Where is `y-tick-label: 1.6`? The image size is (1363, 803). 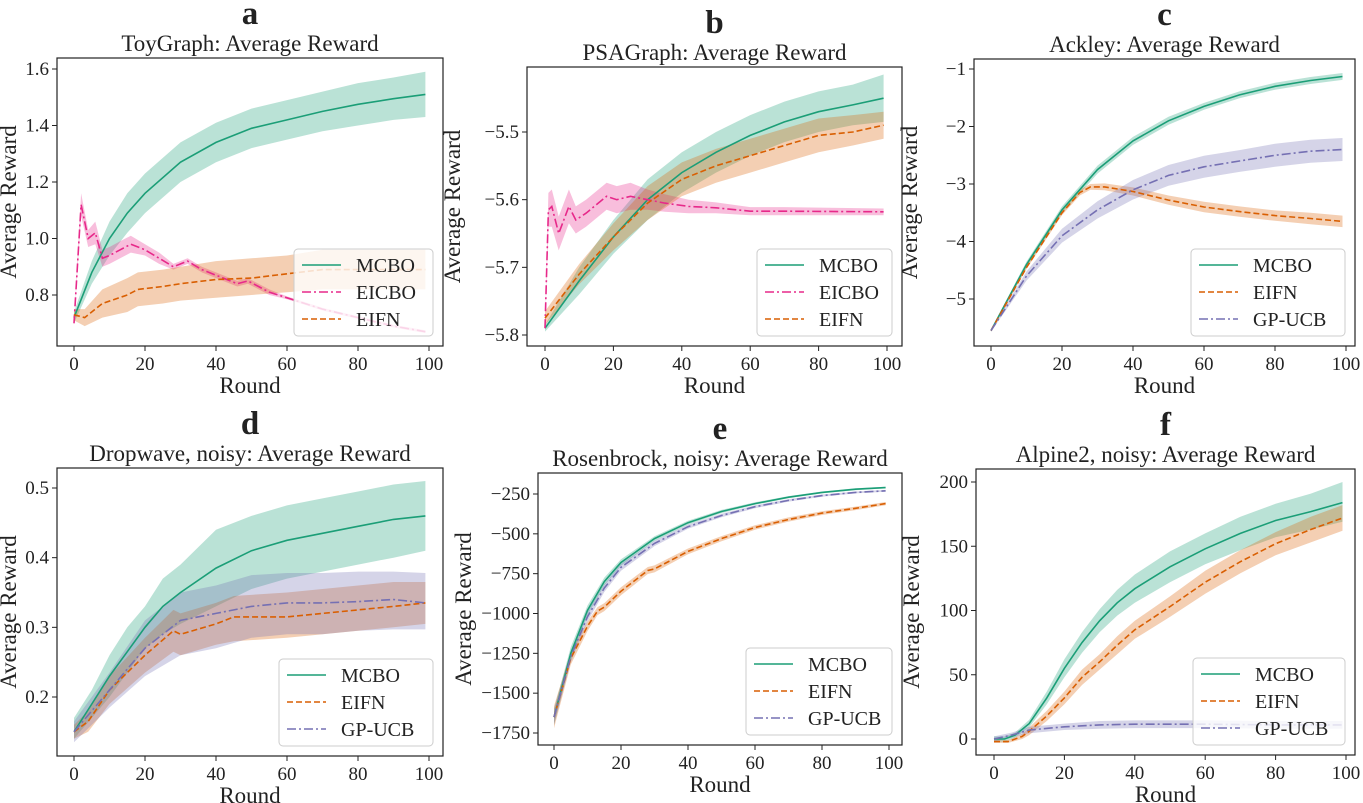 y-tick-label: 1.6 is located at coordinates (37, 69).